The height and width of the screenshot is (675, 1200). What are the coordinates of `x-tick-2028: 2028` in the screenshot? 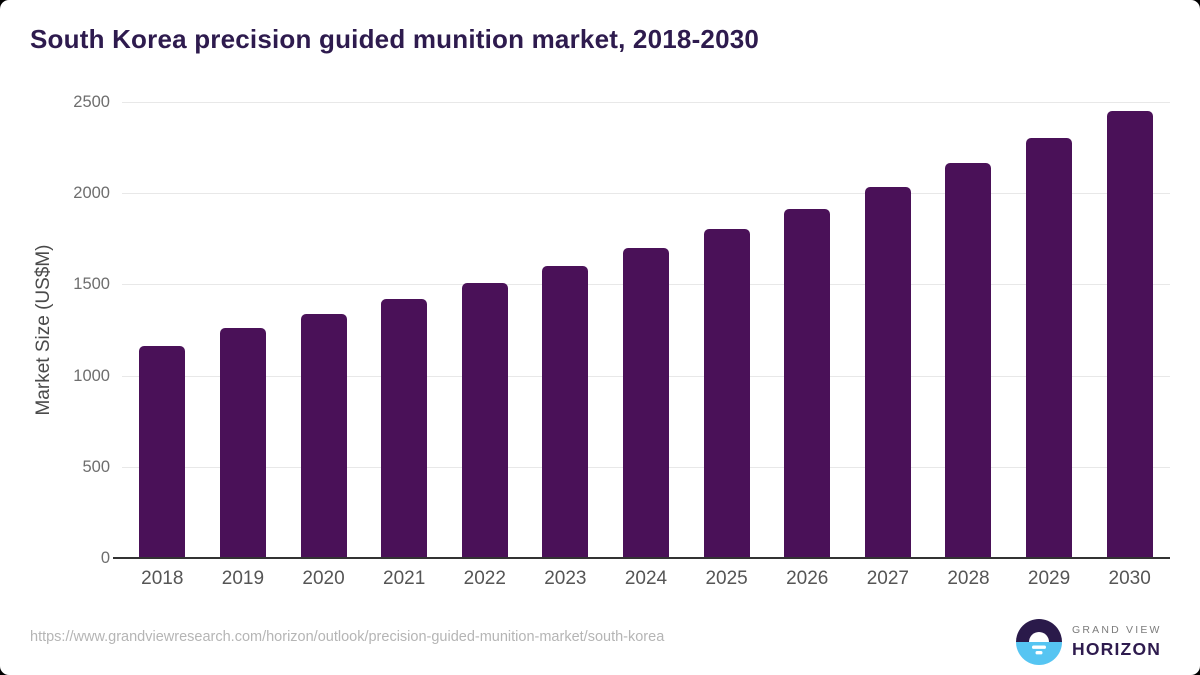 It's located at (968, 578).